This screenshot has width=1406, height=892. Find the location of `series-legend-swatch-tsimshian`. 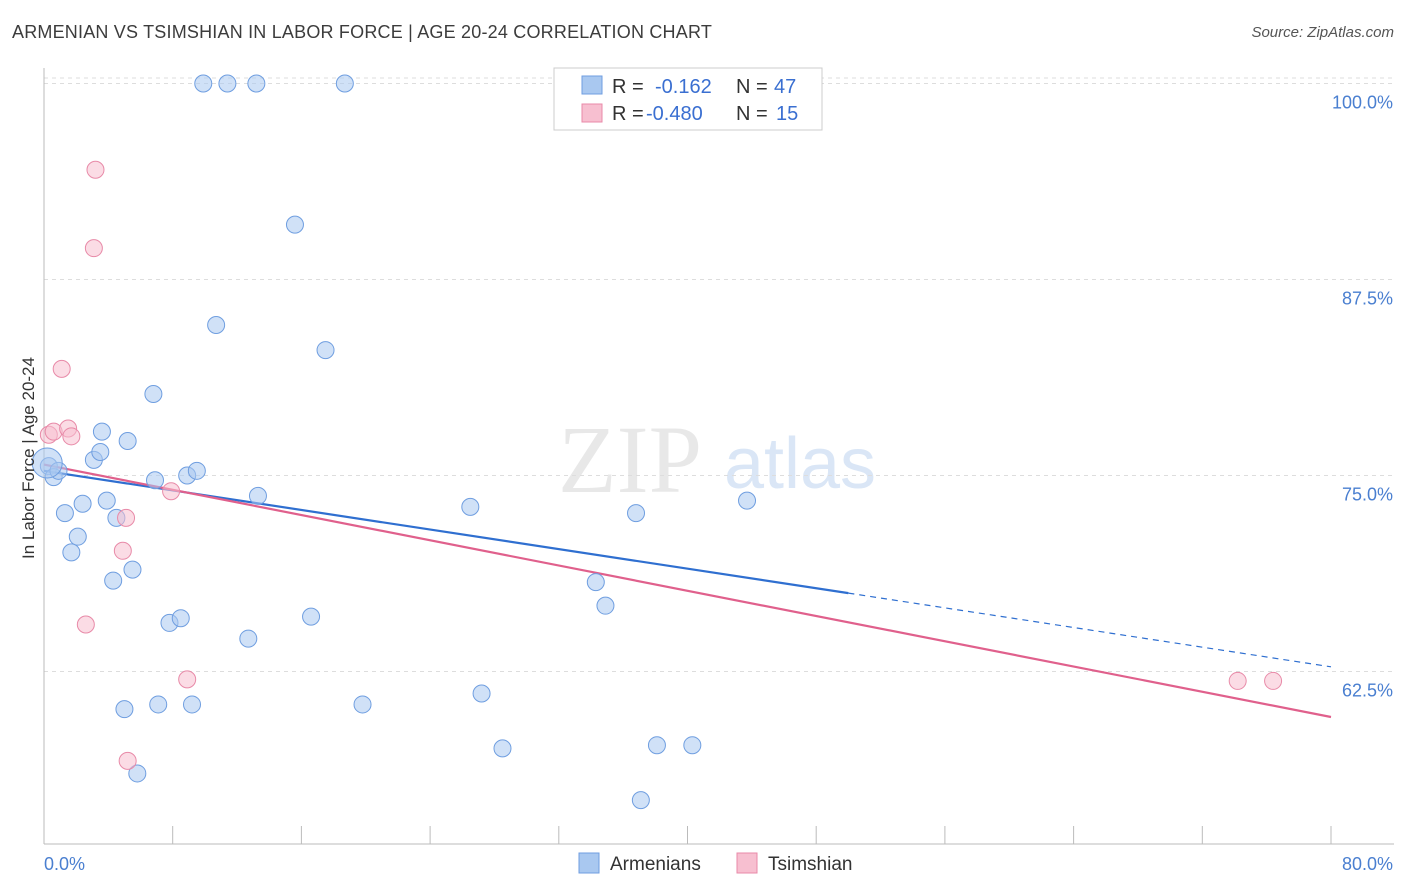

series-legend-swatch-tsimshian is located at coordinates (747, 863).